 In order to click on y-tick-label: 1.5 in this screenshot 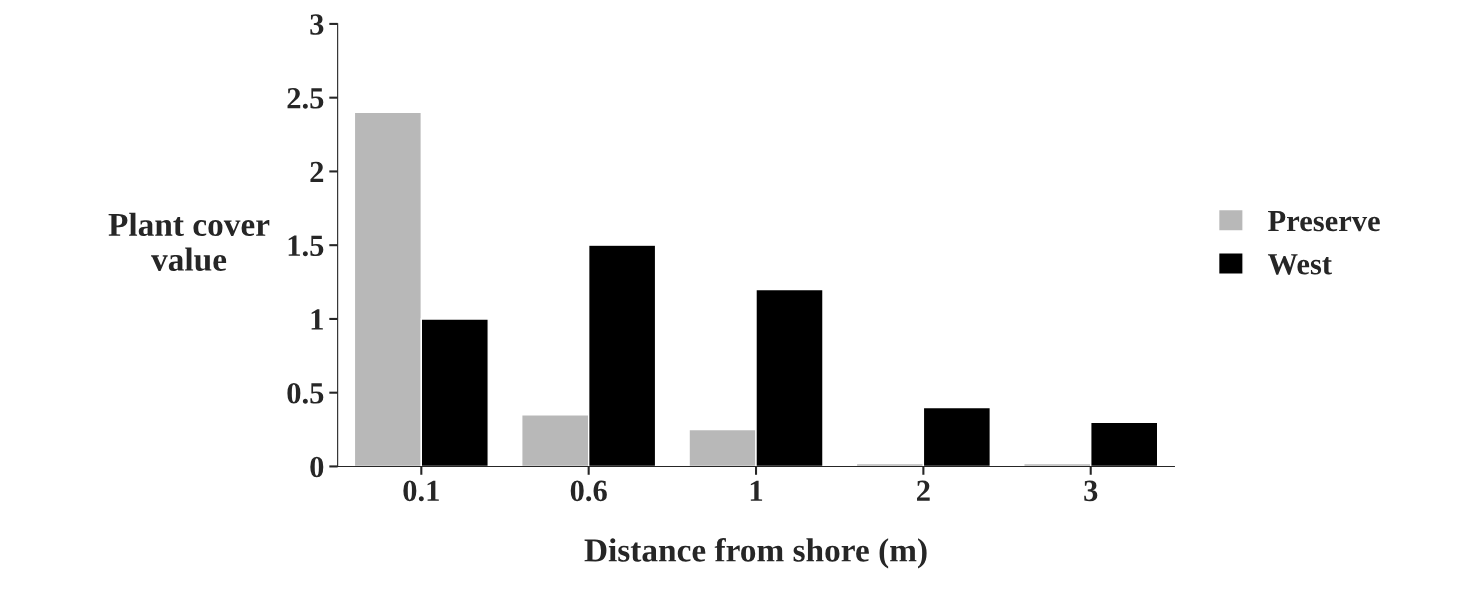, I will do `click(306, 246)`.